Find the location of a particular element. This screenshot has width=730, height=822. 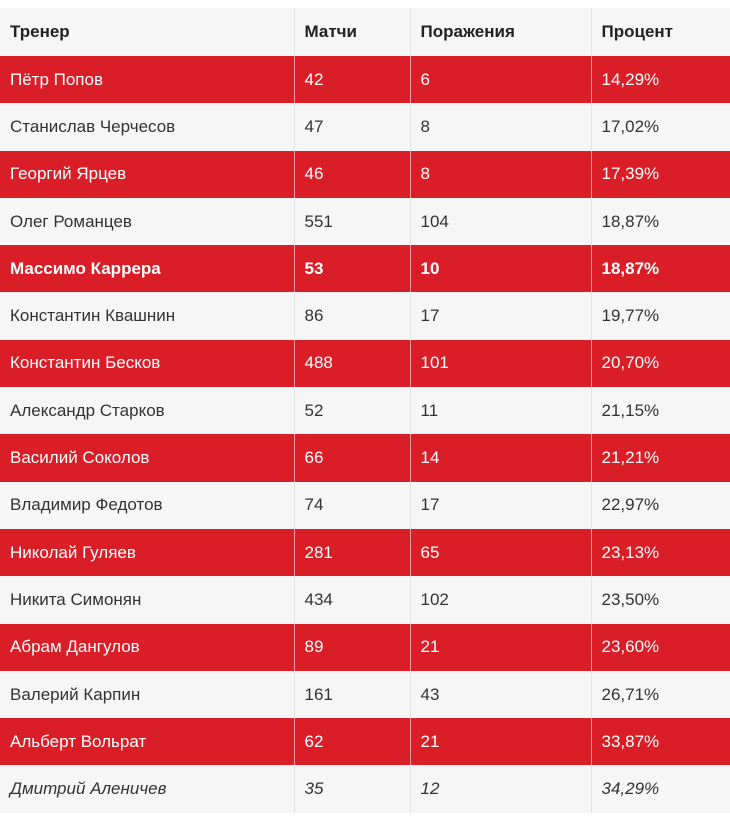

cell-coach: Василий Соколов is located at coordinates (147, 458).